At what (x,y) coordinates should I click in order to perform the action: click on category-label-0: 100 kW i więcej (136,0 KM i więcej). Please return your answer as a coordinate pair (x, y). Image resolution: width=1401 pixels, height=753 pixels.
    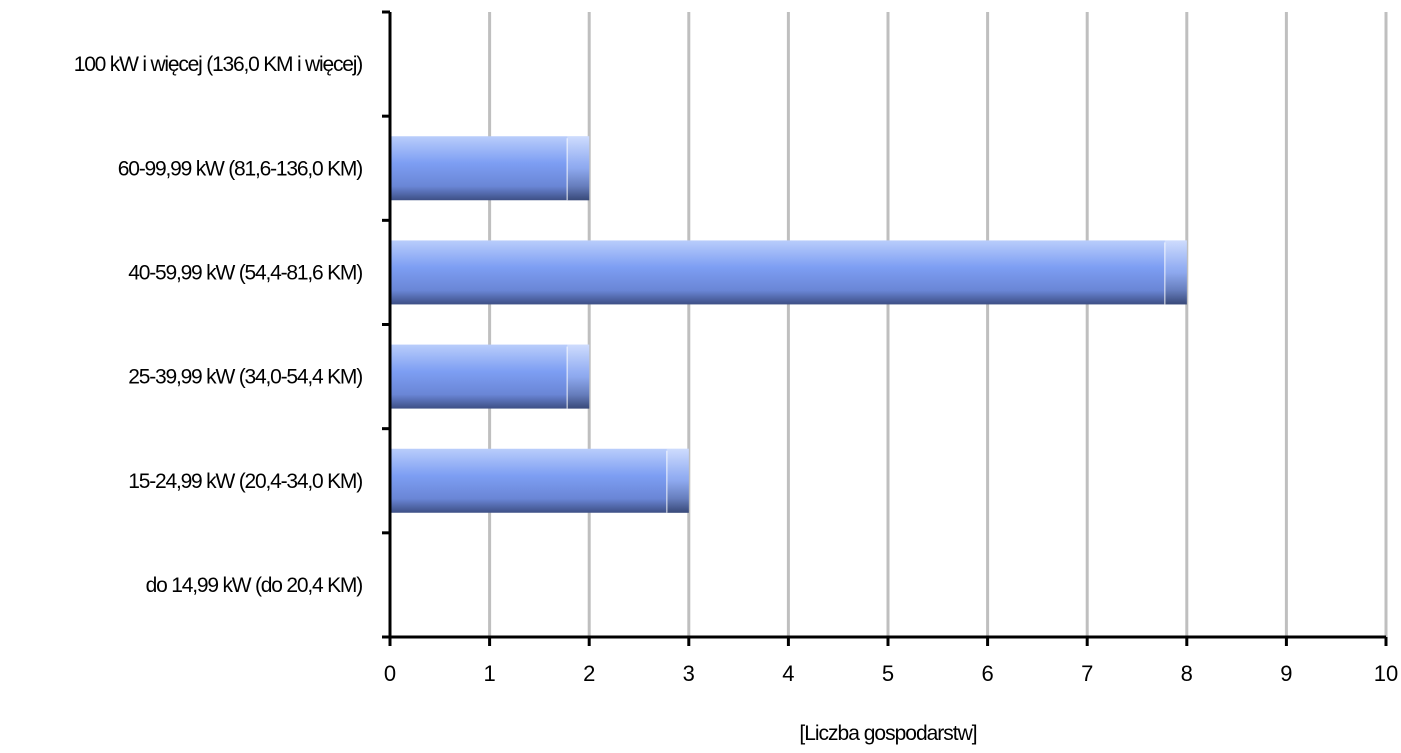
    Looking at the image, I should click on (218, 64).